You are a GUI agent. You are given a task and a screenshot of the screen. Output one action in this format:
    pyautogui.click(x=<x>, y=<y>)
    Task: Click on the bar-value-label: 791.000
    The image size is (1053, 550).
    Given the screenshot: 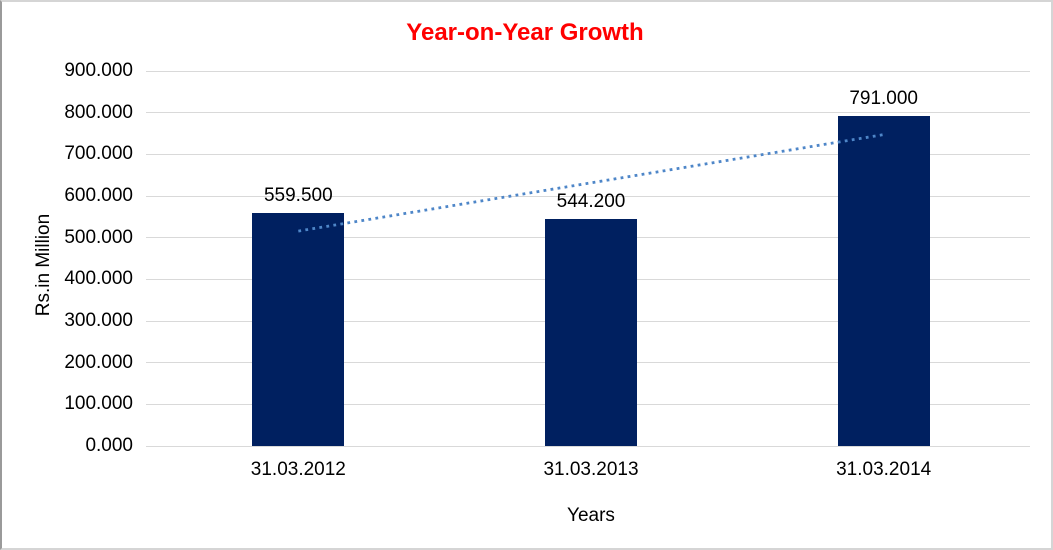 What is the action you would take?
    pyautogui.click(x=883, y=99)
    